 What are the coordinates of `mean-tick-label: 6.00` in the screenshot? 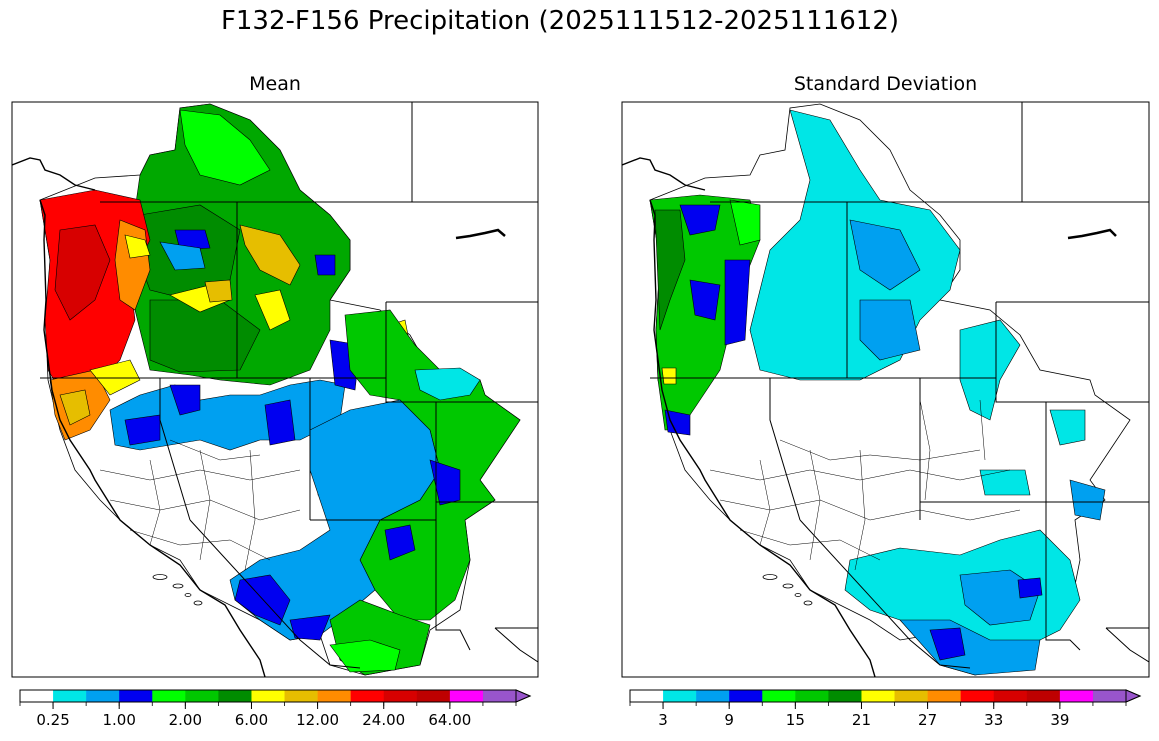 It's located at (251, 720).